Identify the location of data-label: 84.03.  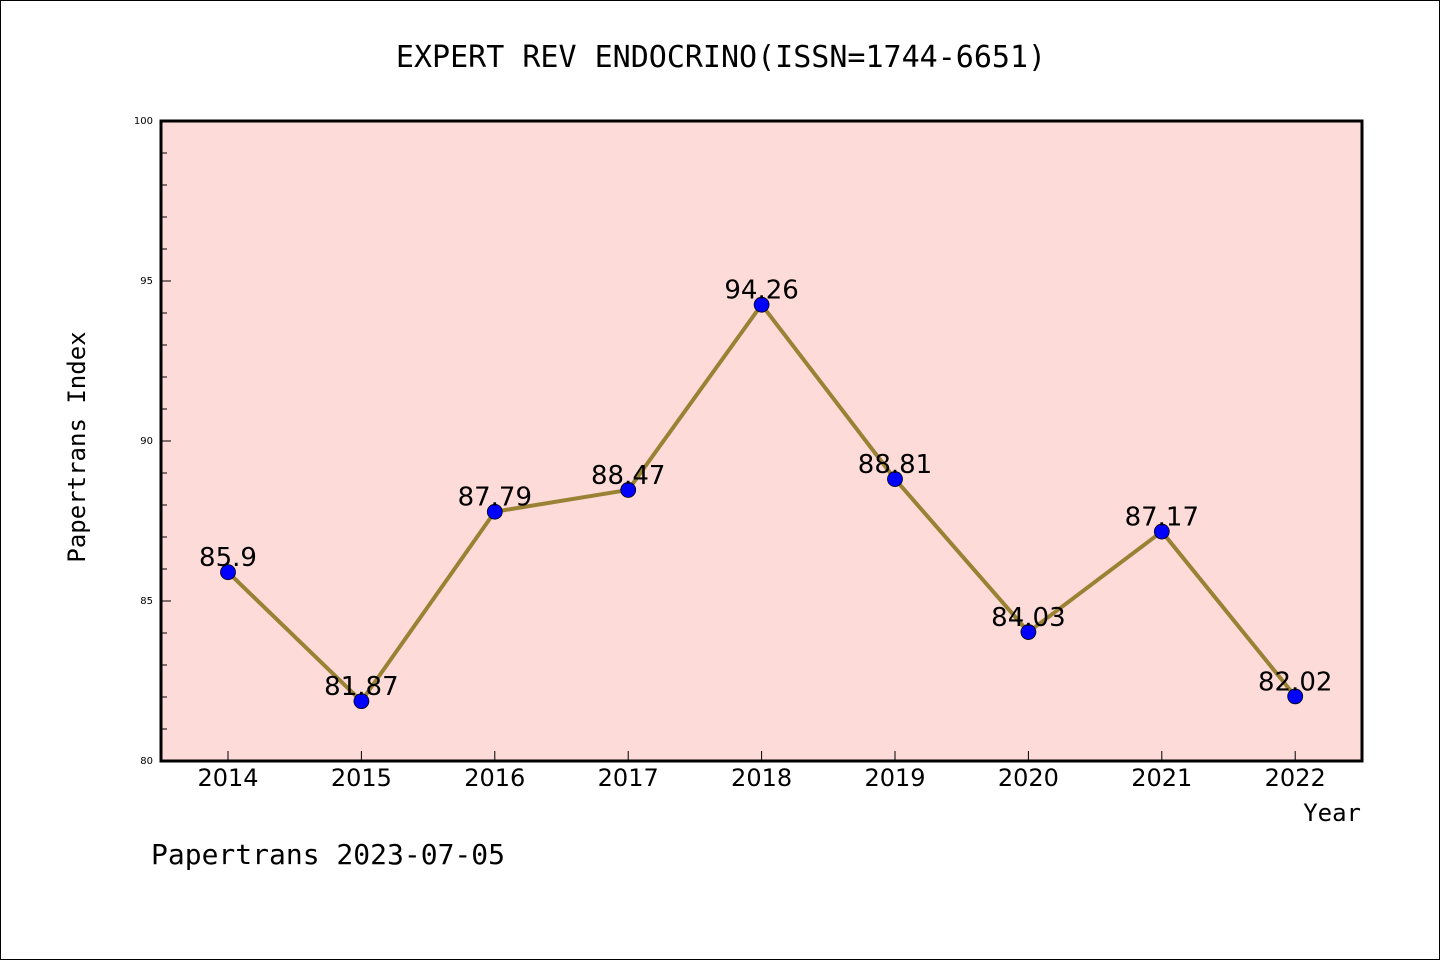
(1028, 618).